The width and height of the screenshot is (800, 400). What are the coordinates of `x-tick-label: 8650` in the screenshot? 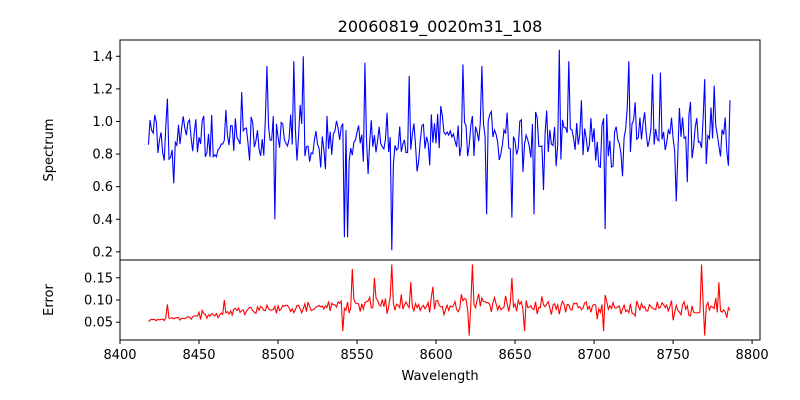 It's located at (515, 355).